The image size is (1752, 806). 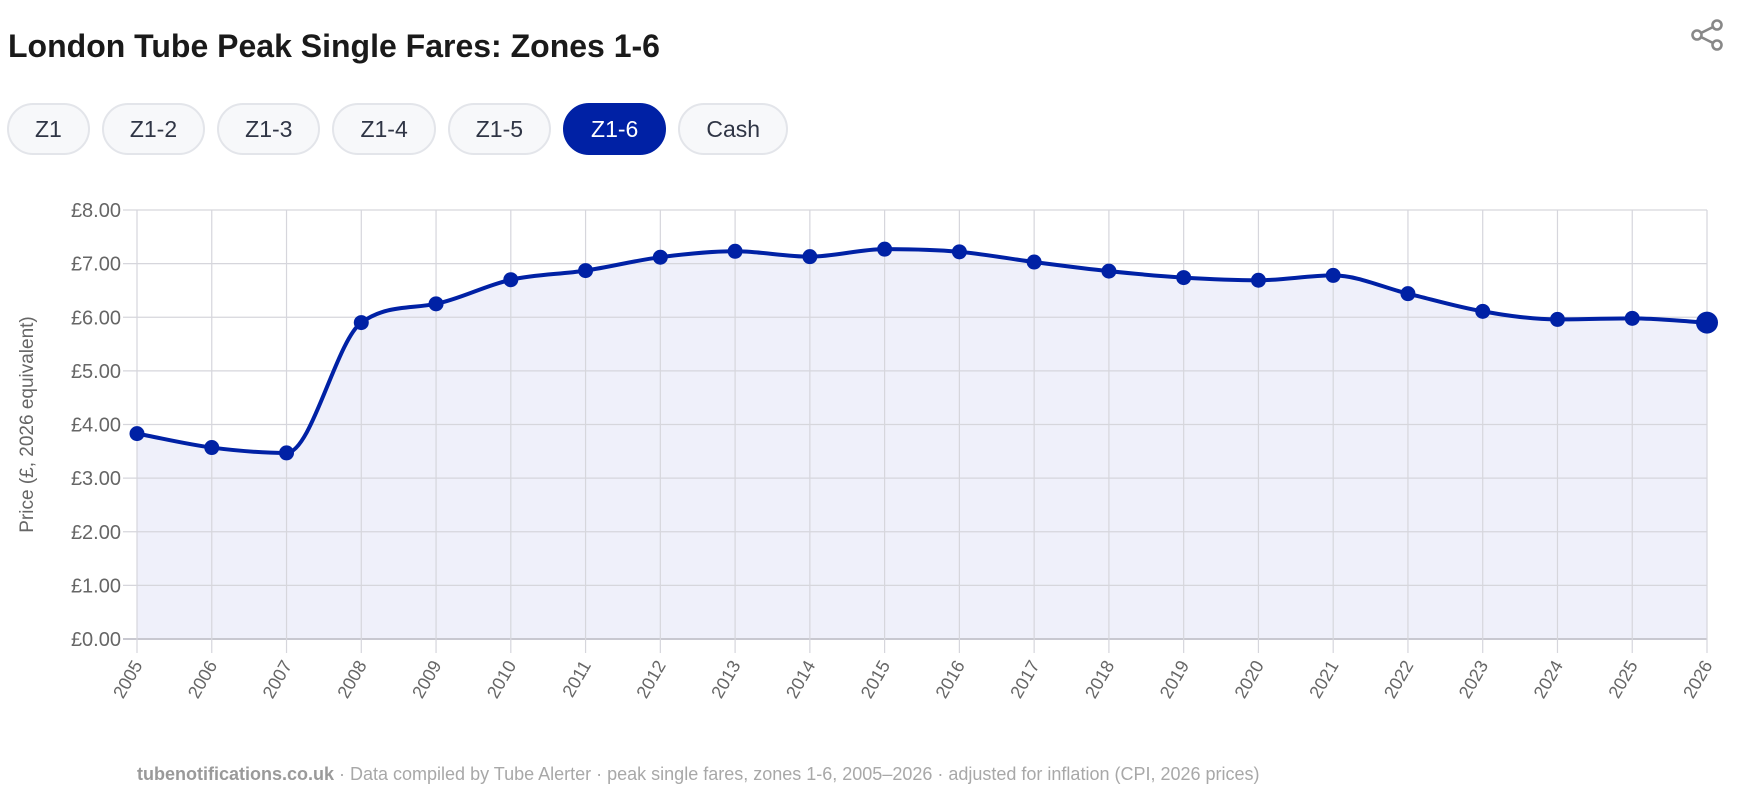 I want to click on tab-z1-2: Z1-2, so click(x=153, y=129).